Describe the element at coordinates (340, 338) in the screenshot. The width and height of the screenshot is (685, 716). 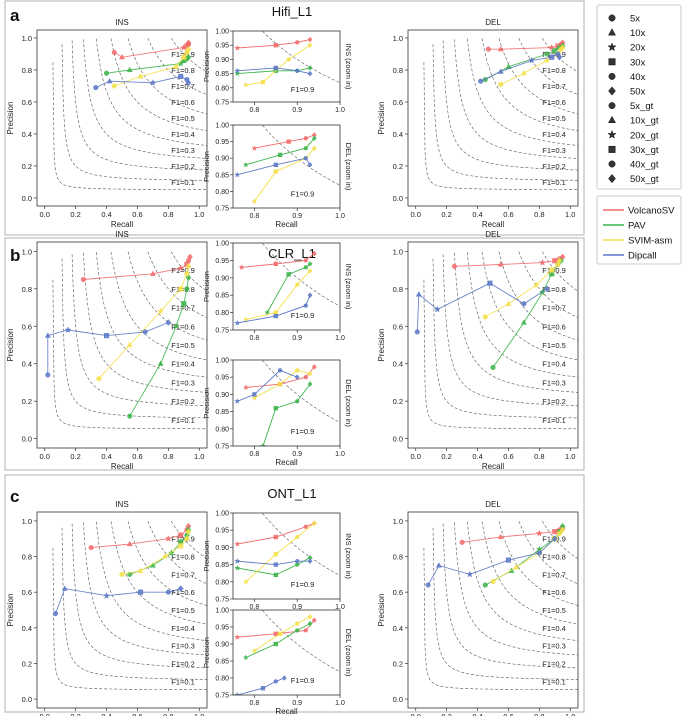
I see `x-tick-label: 1.0` at that location.